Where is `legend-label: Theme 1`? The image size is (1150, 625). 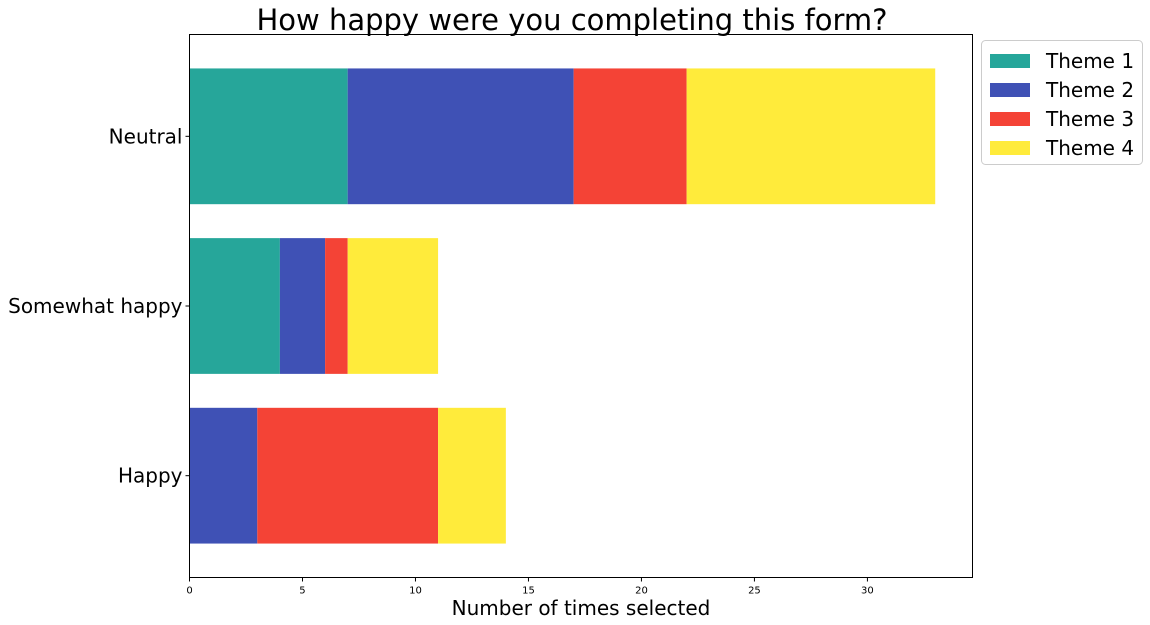 legend-label: Theme 1 is located at coordinates (1089, 61).